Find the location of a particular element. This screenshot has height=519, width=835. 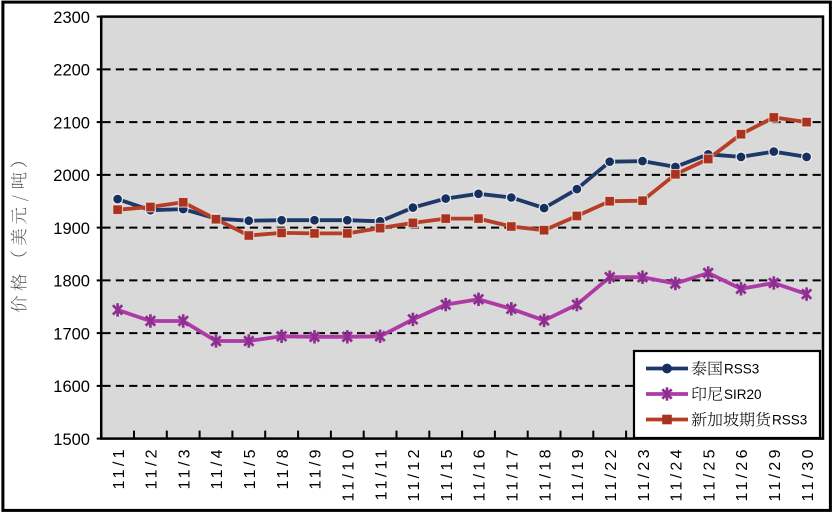

svg-text: 11/10 is located at coordinates (349, 473).